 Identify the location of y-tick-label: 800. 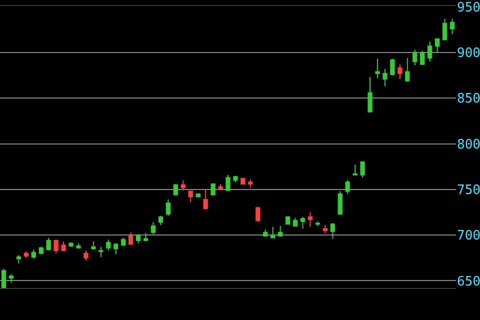
(468, 144).